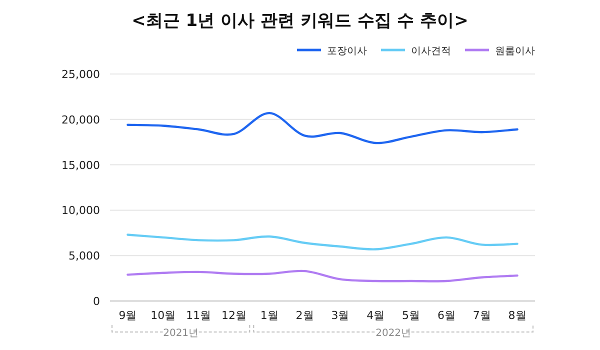  Describe the element at coordinates (127, 315) in the screenshot. I see `x-tick-label: 9월` at that location.